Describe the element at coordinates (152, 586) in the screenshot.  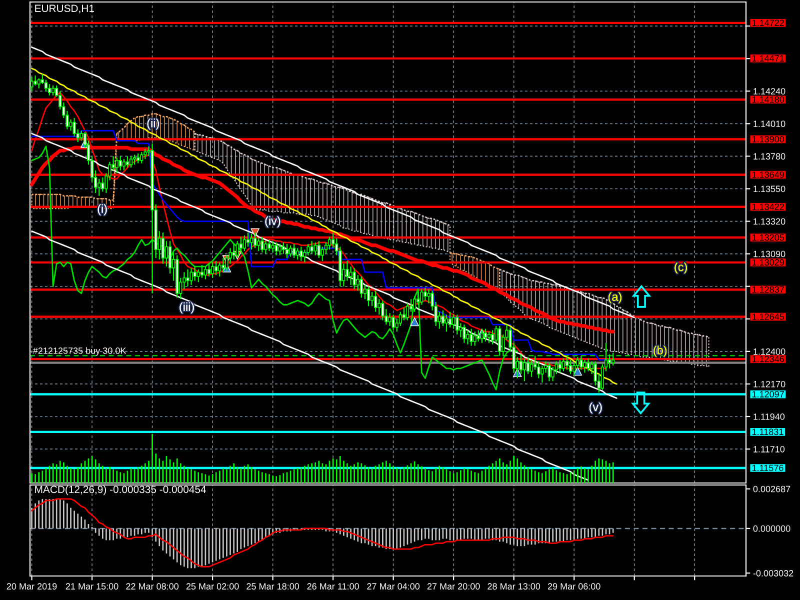
I see `x-tick-label: 22 Mar 08:00` at that location.